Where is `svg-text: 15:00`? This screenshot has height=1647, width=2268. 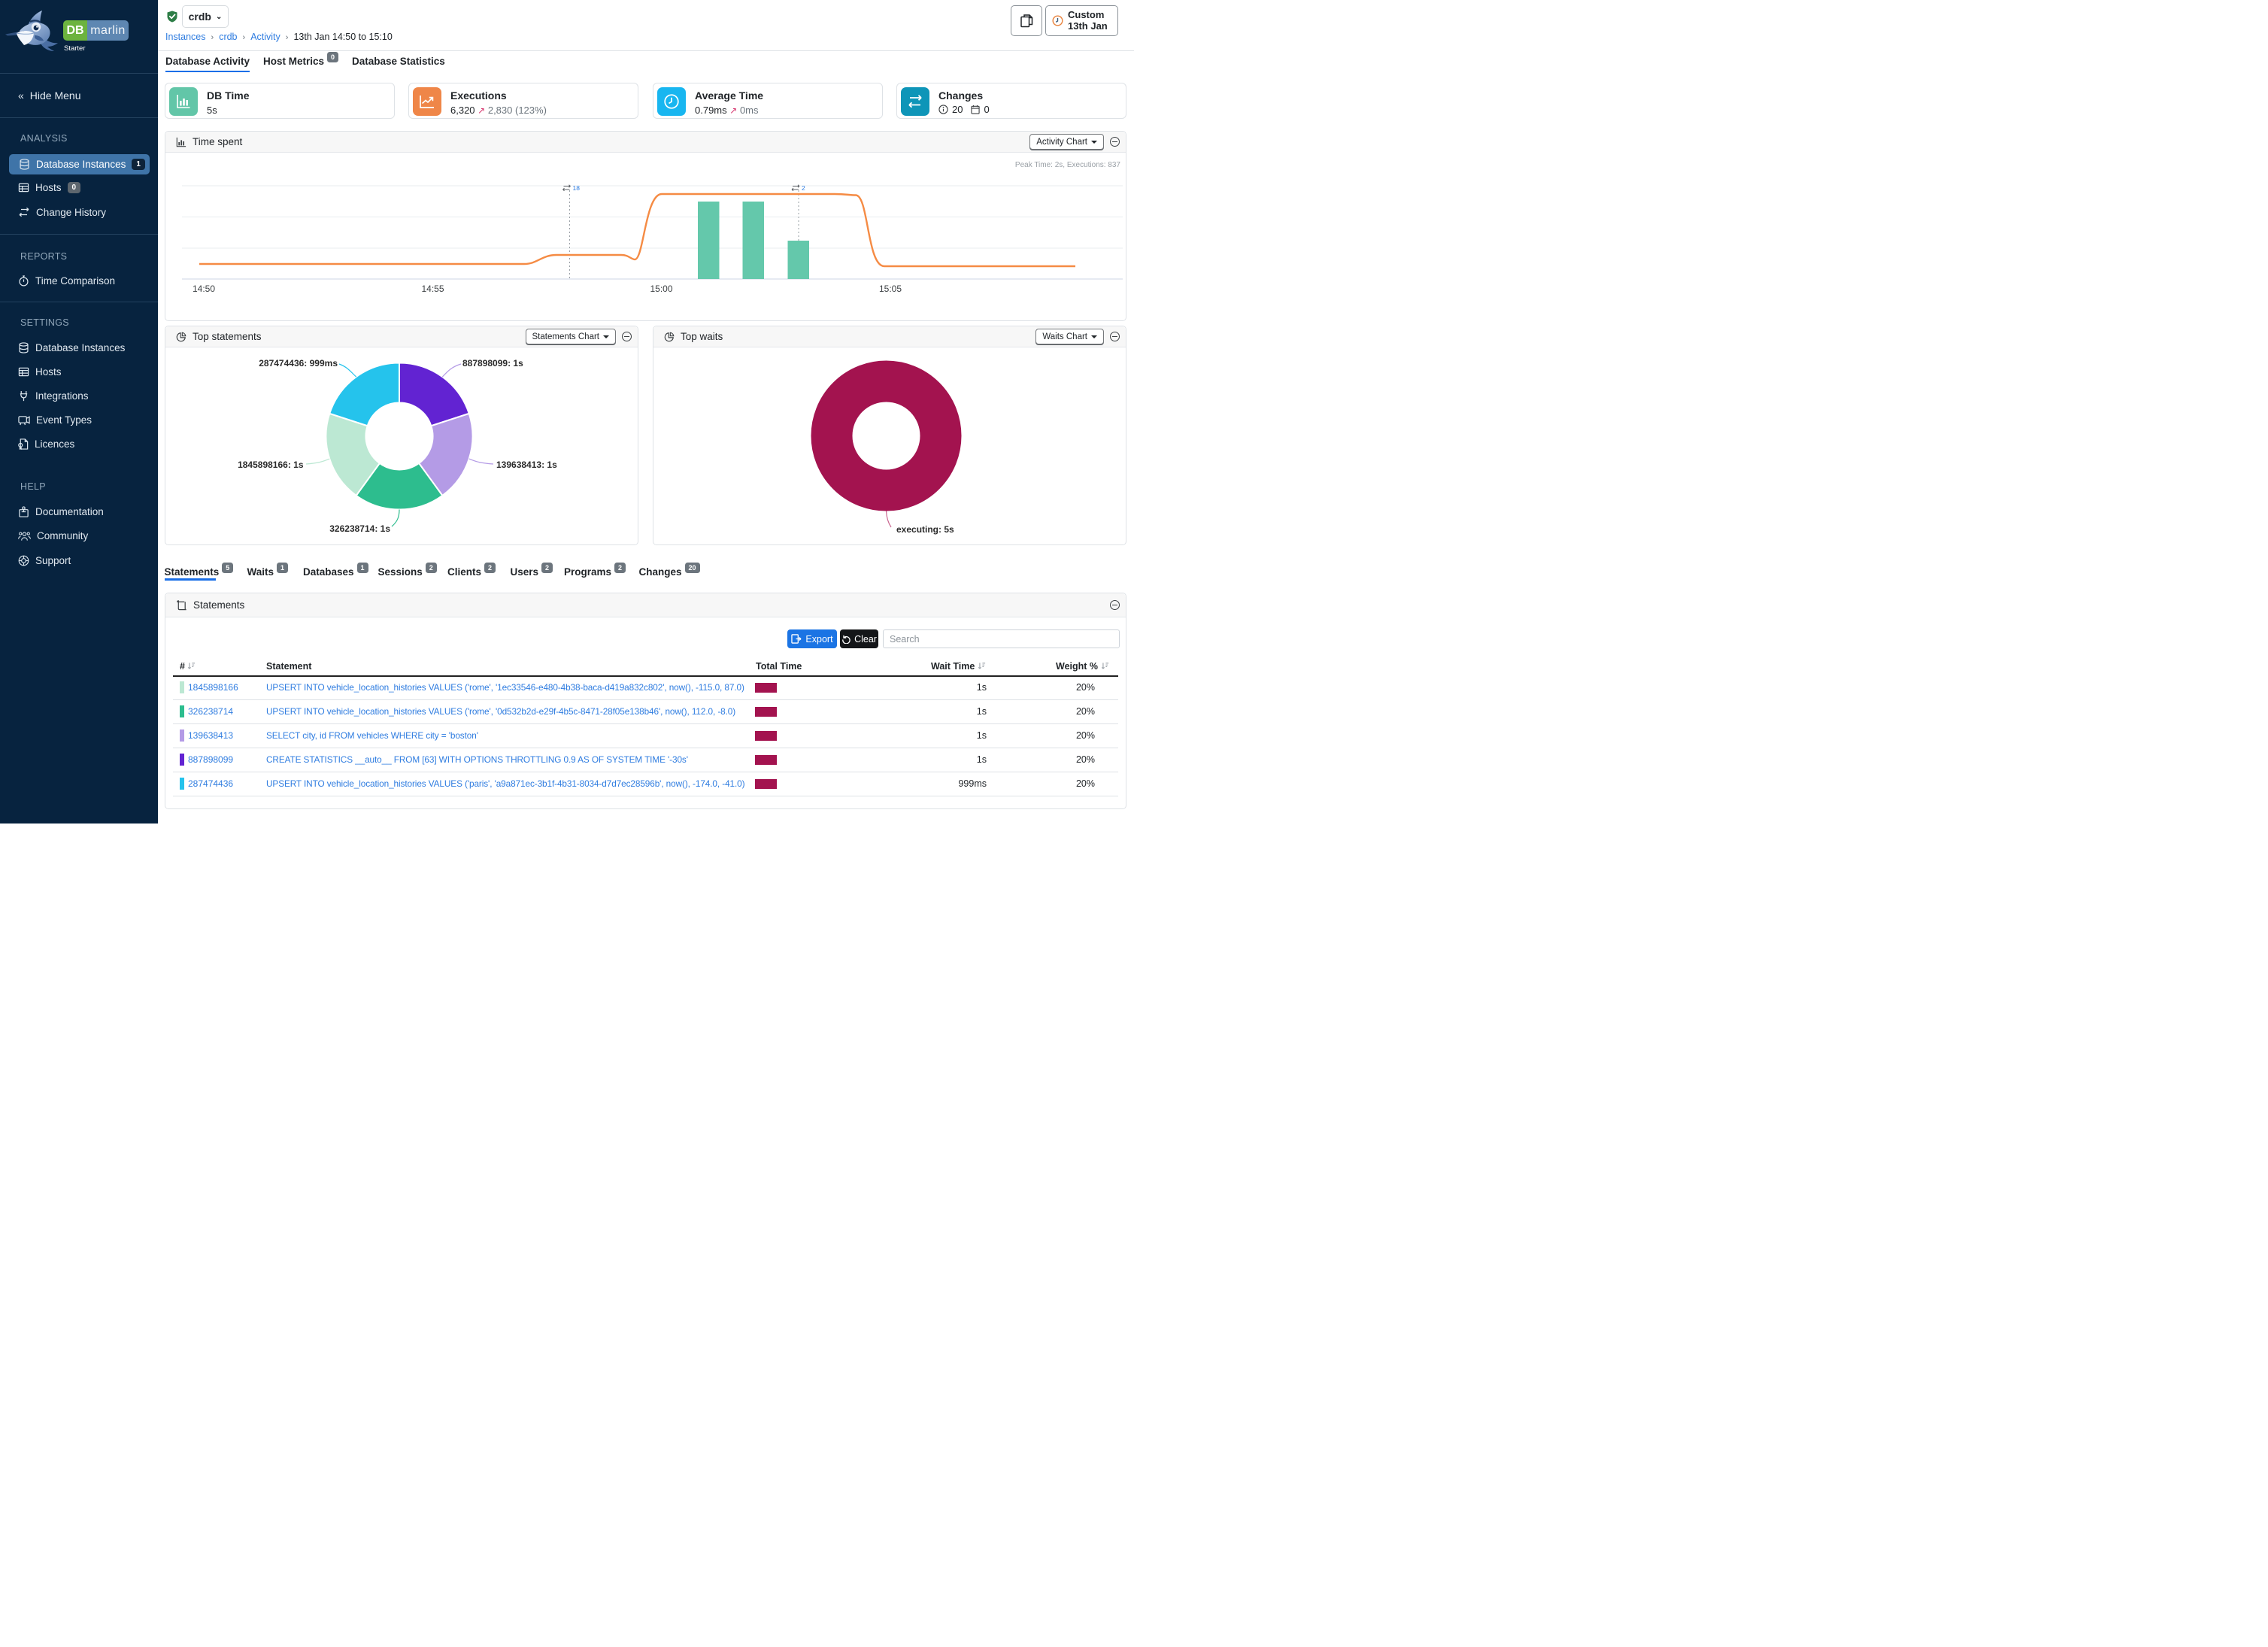 svg-text: 15:00 is located at coordinates (661, 289).